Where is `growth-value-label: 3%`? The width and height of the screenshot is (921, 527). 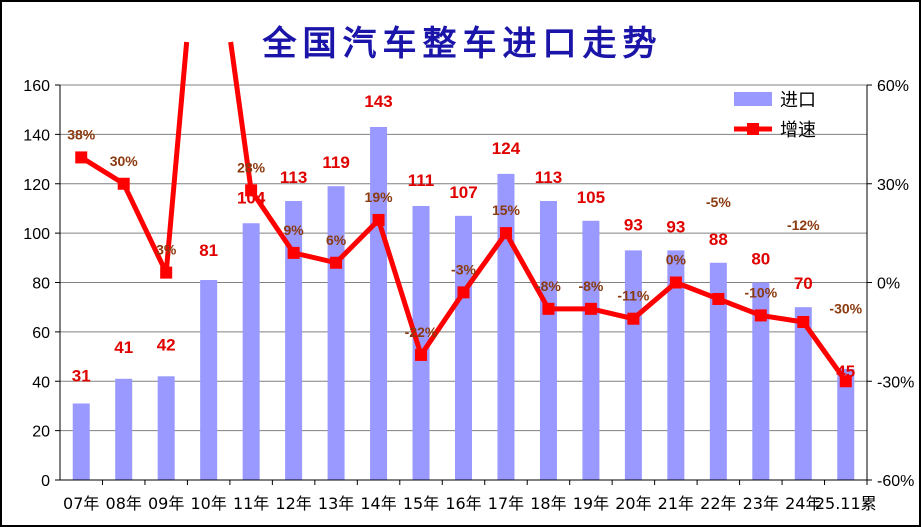 growth-value-label: 3% is located at coordinates (166, 250).